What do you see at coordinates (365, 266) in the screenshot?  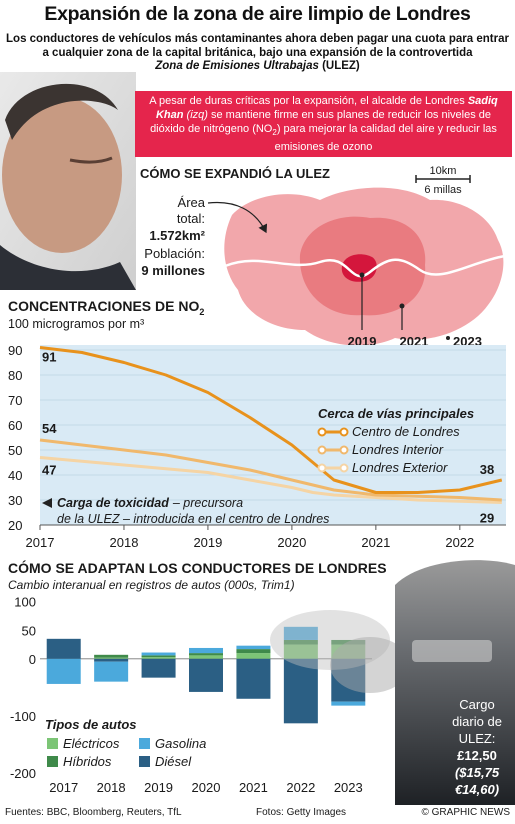 I see `thames` at bounding box center [365, 266].